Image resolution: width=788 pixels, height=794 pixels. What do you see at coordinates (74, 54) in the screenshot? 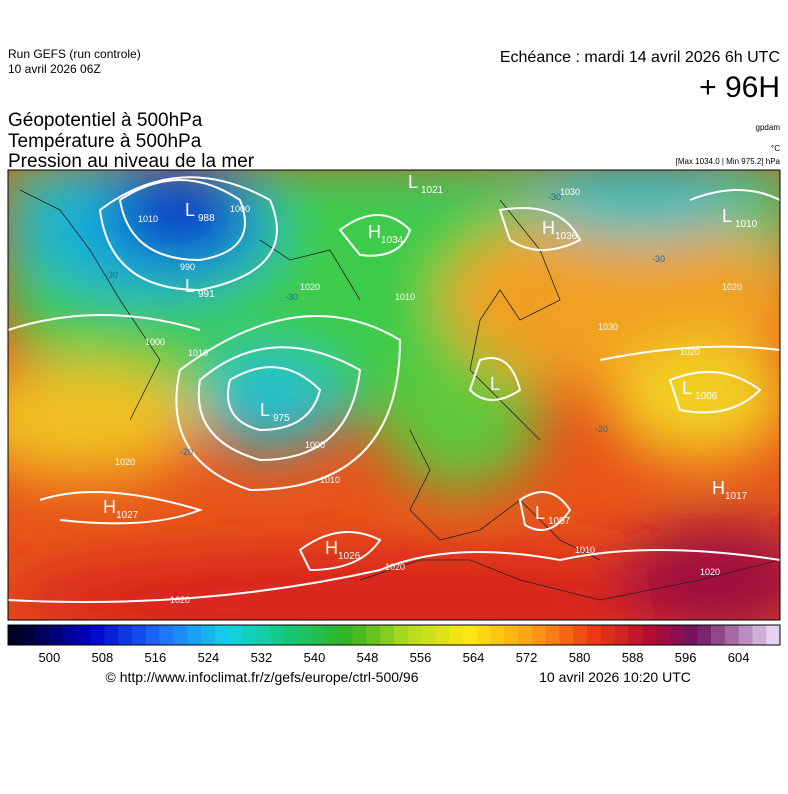
I see `run: Run GEFS (run controle)` at bounding box center [74, 54].